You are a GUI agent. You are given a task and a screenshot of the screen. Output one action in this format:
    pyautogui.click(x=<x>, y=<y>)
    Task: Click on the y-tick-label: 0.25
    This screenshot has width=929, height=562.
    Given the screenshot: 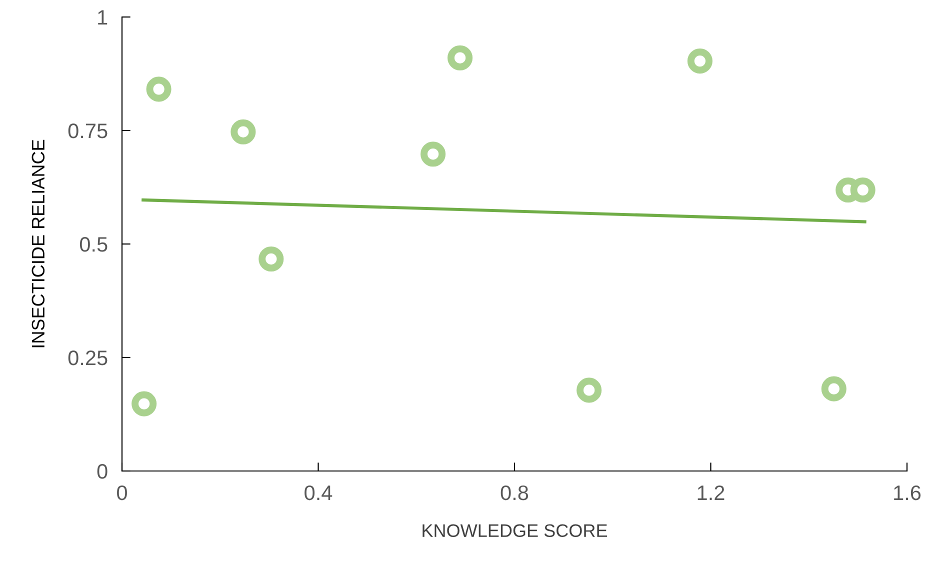 What is the action you would take?
    pyautogui.click(x=88, y=358)
    